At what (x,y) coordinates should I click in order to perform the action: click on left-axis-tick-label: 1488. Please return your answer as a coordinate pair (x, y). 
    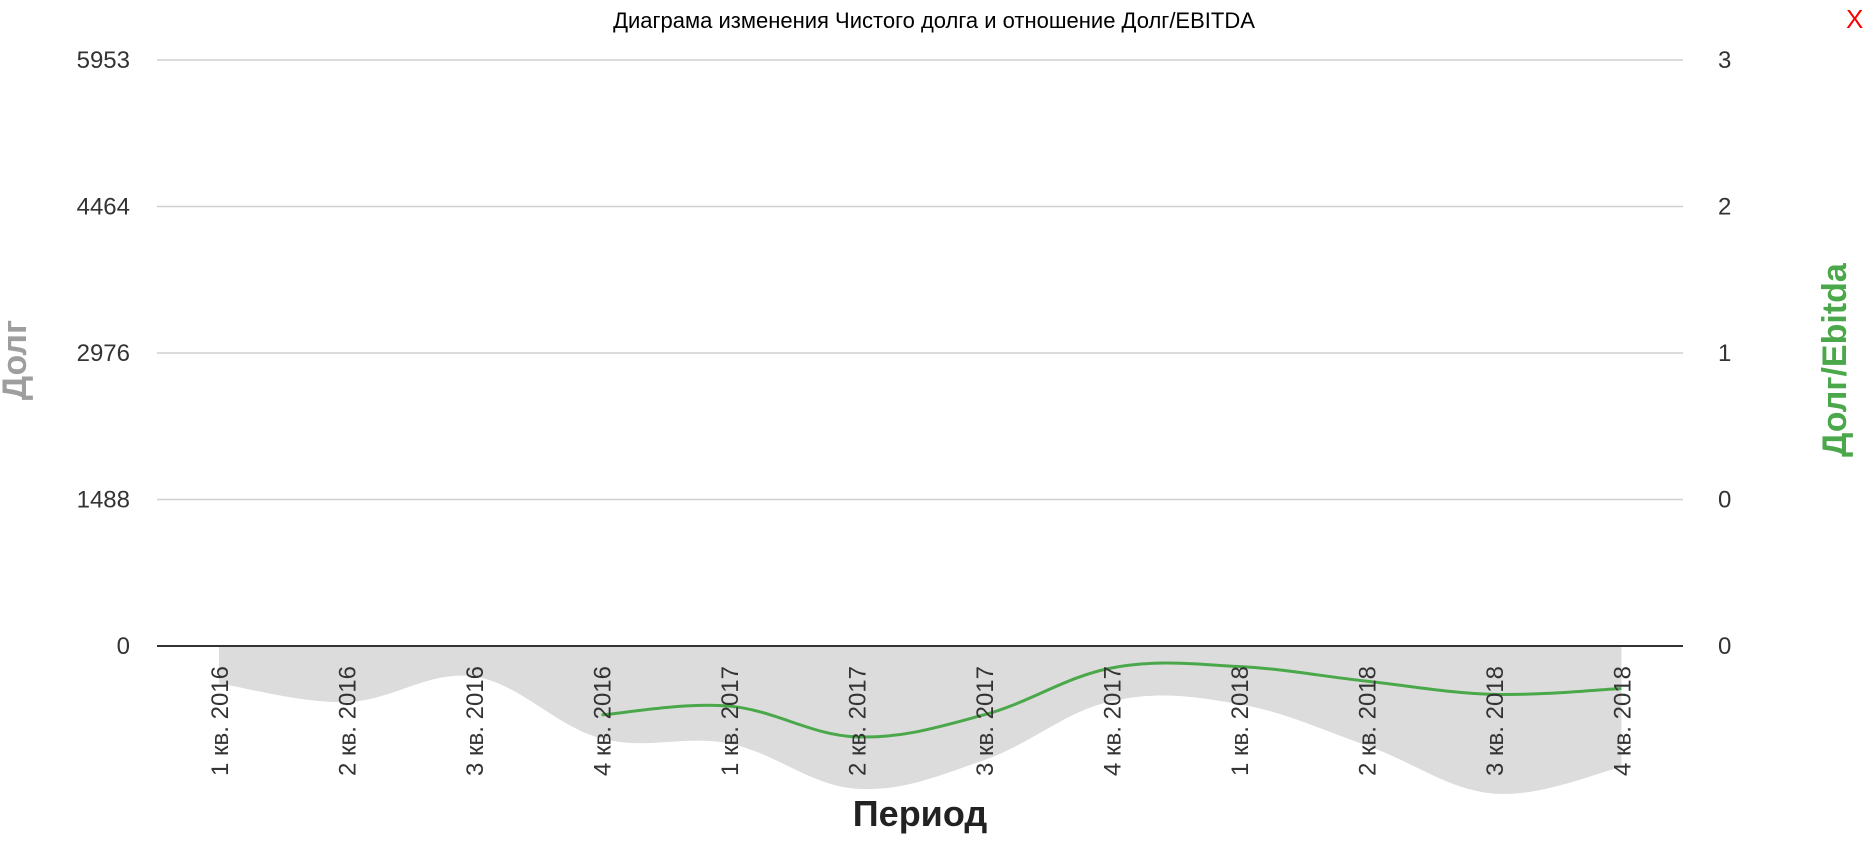
    Looking at the image, I should click on (103, 500).